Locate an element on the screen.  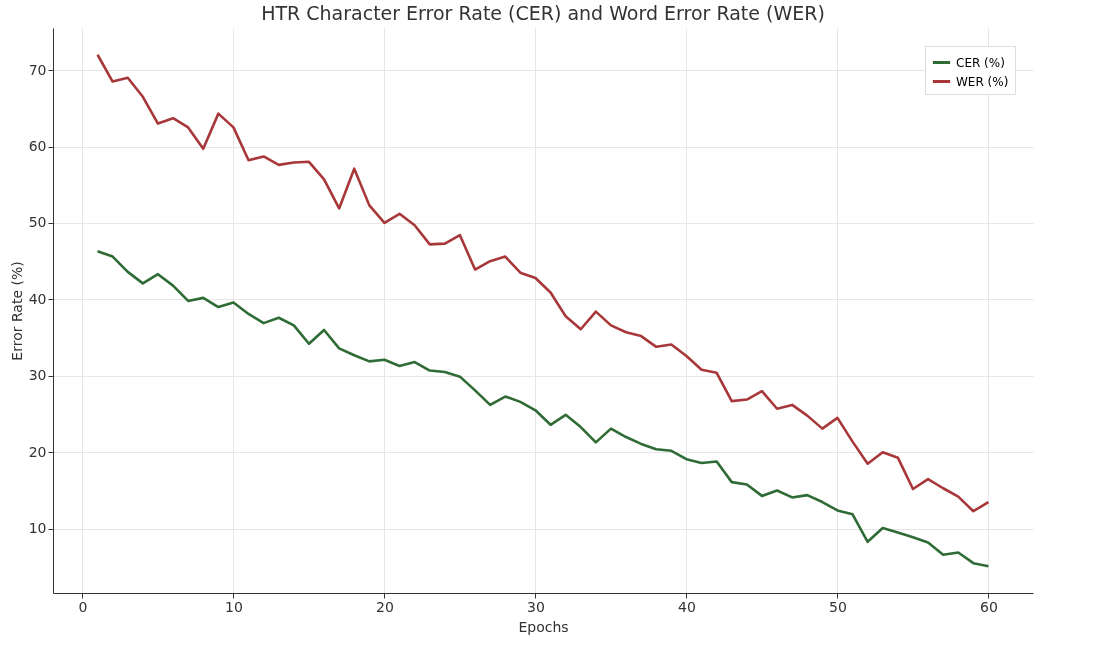
x-tick-label: 50 is located at coordinates (838, 606).